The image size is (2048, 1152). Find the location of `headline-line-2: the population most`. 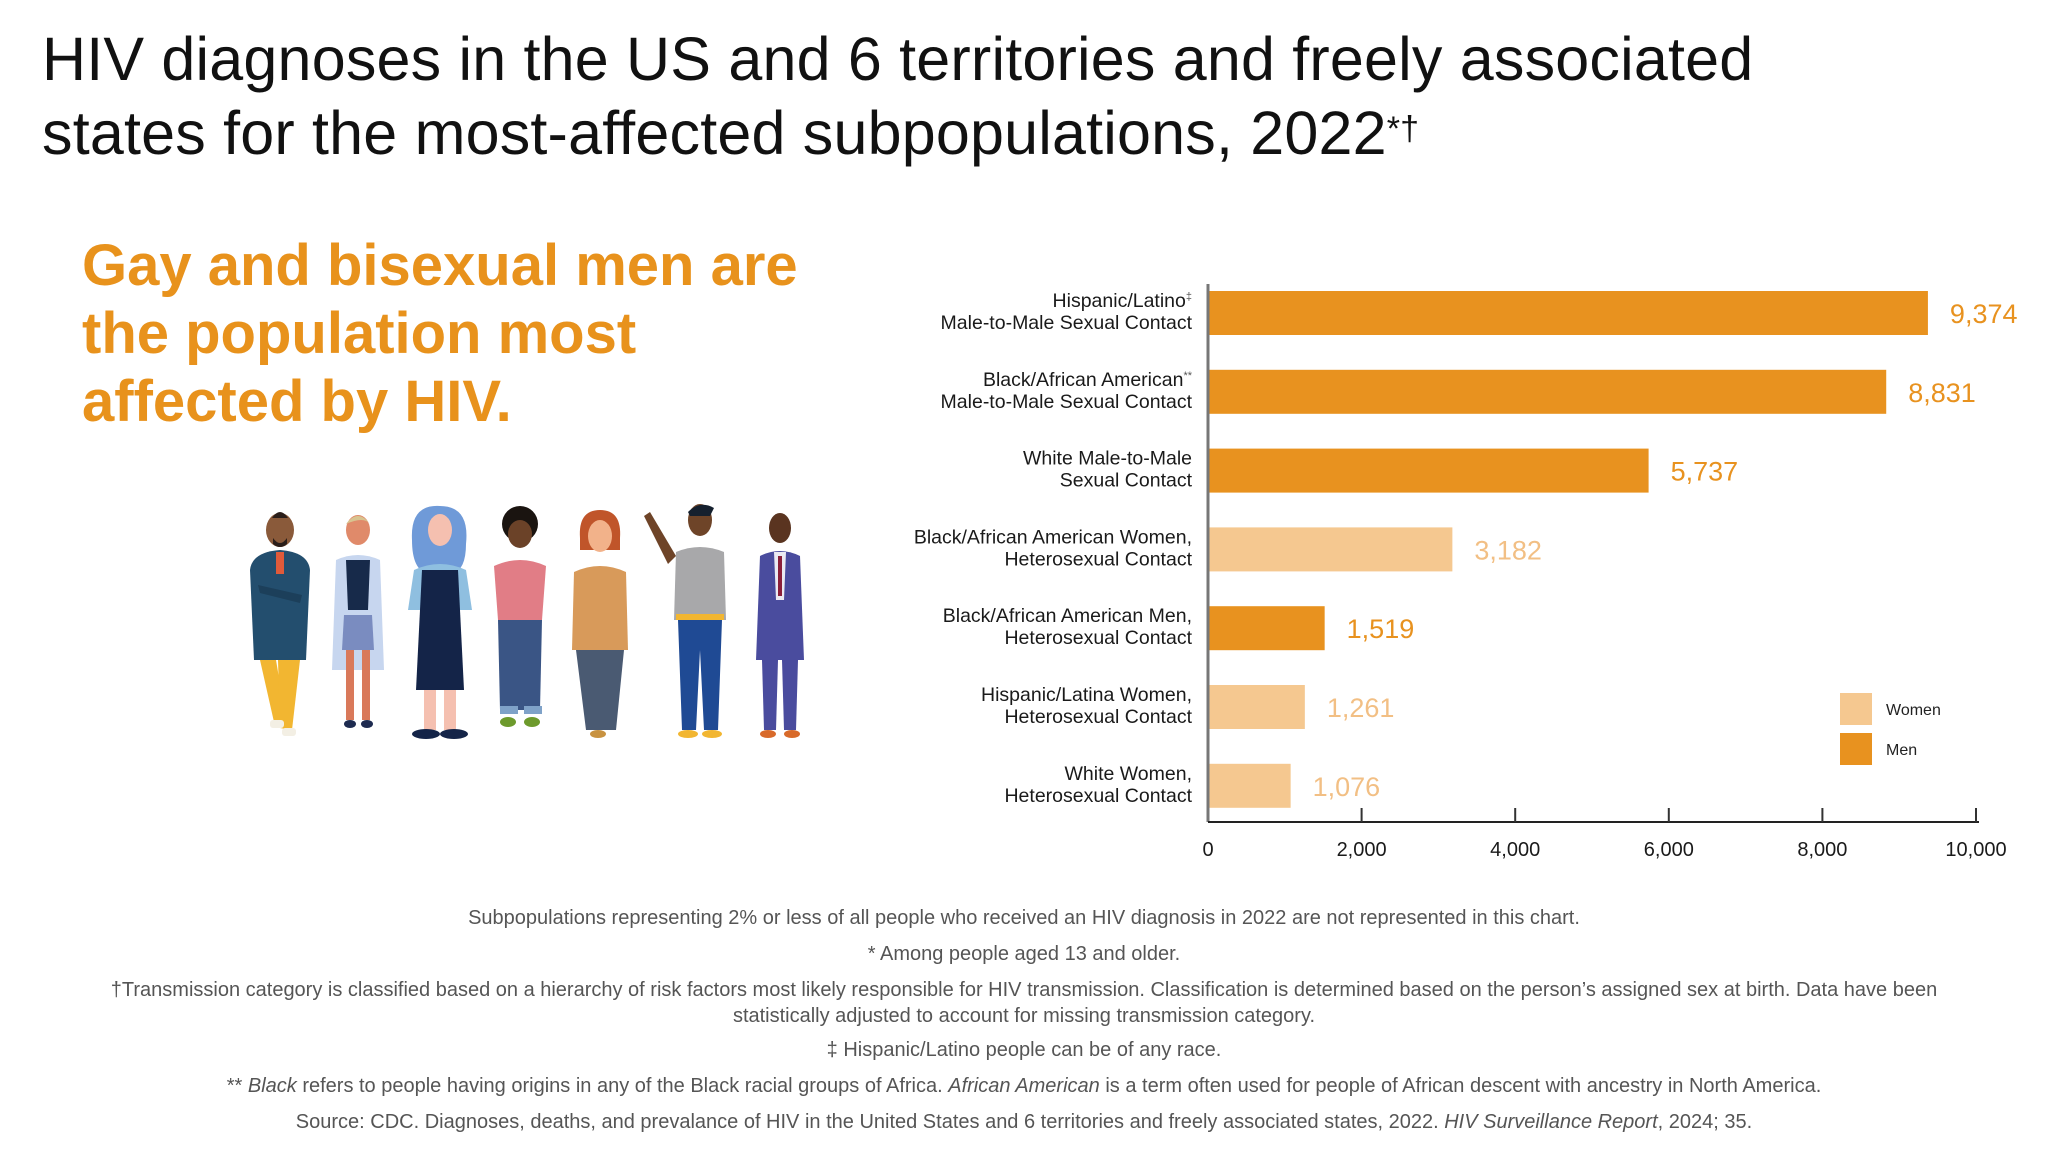

headline-line-2: the population most is located at coordinates (359, 333).